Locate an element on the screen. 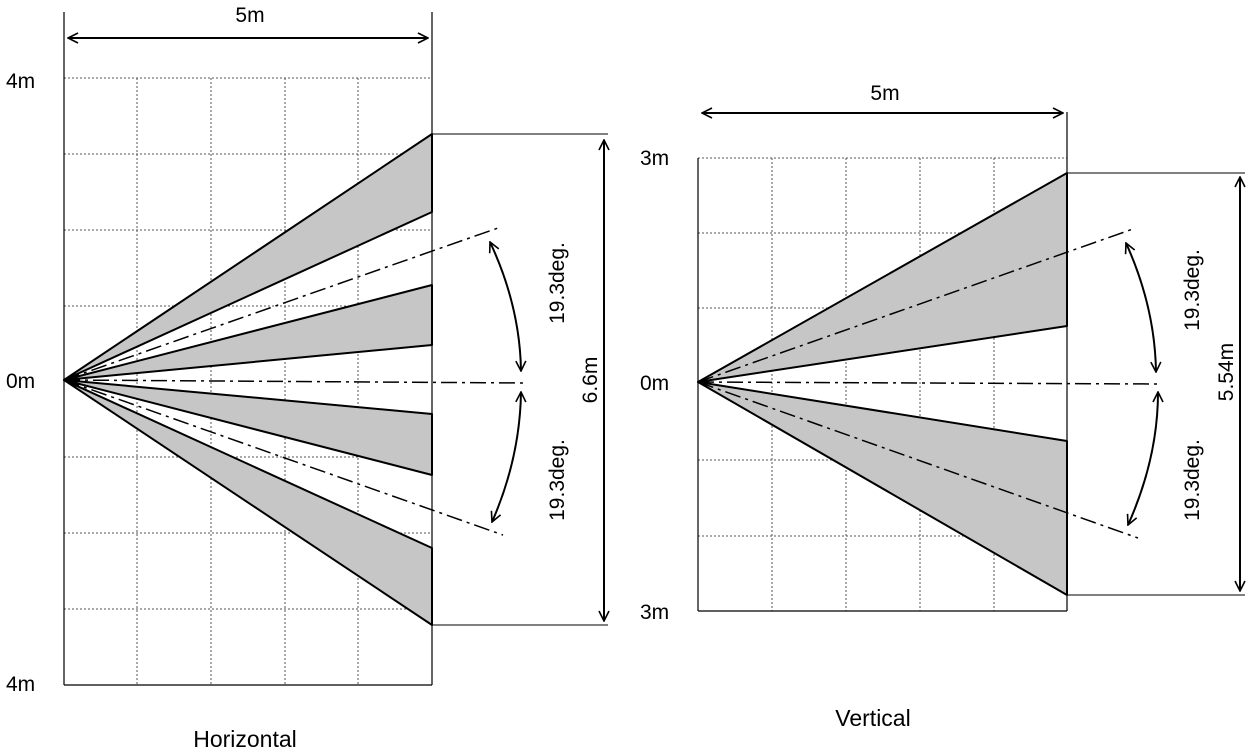  horizontal-width-label: 5m is located at coordinates (249, 15).